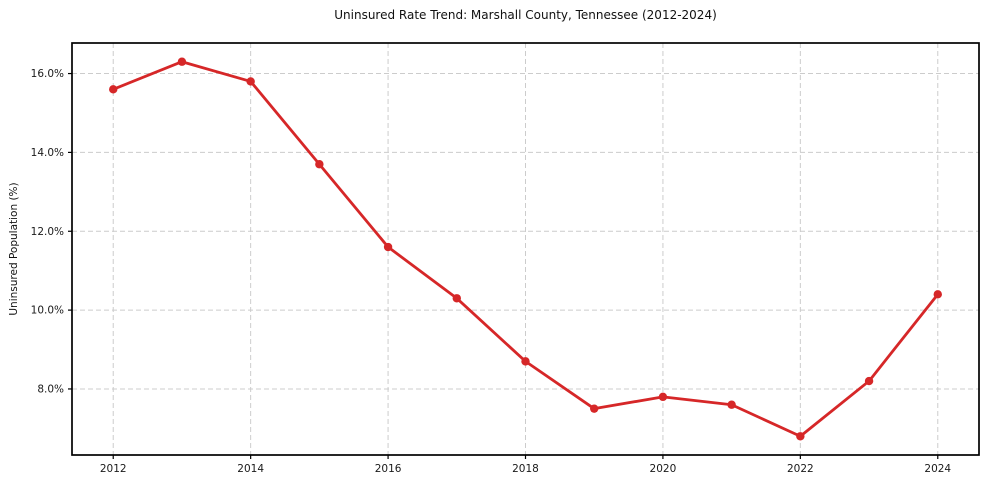  Describe the element at coordinates (525, 469) in the screenshot. I see `x-tick-label: 2018` at that location.